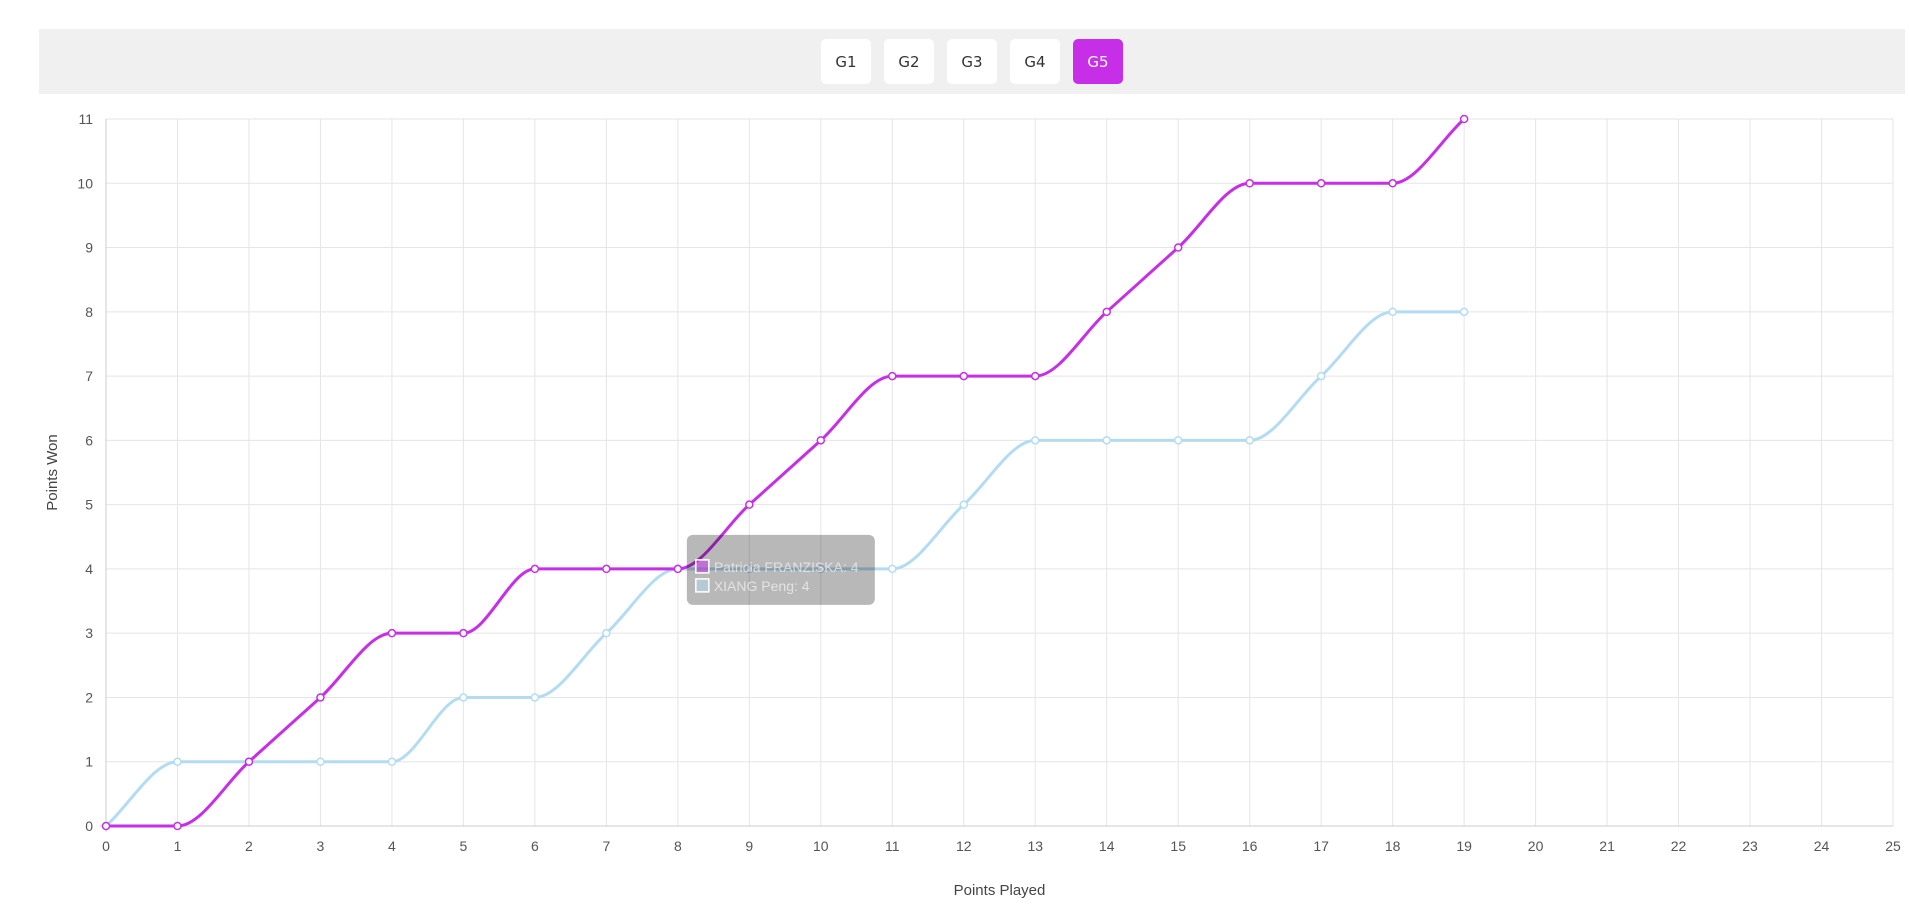 This screenshot has height=916, width=1909. Describe the element at coordinates (964, 846) in the screenshot. I see `x-tick-label: 12` at that location.